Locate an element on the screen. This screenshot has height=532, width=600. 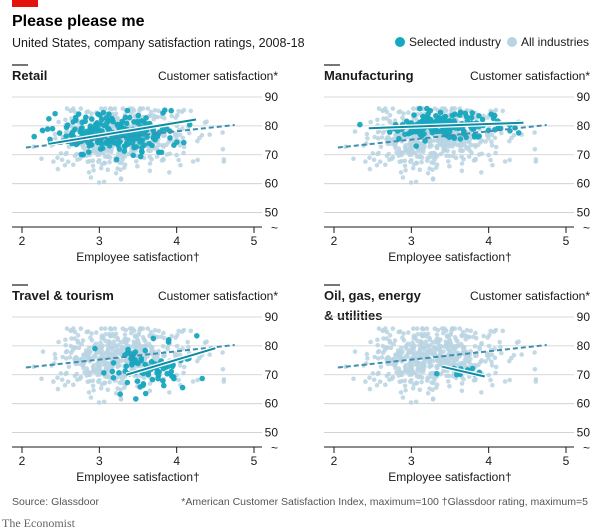
x-tick-label: 5 is located at coordinates (566, 241).